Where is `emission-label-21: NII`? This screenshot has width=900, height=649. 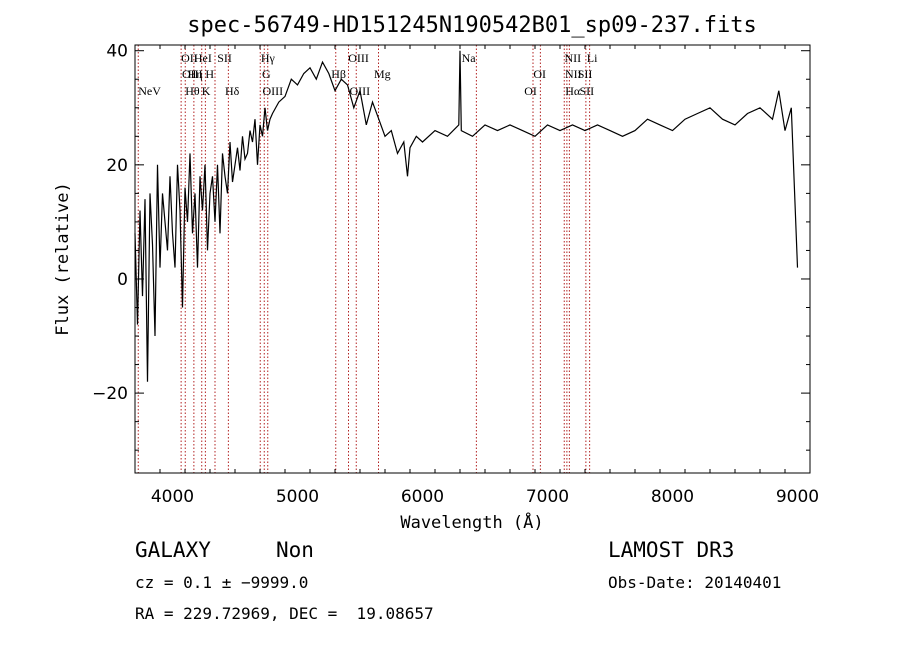 emission-label-21: NII is located at coordinates (573, 74).